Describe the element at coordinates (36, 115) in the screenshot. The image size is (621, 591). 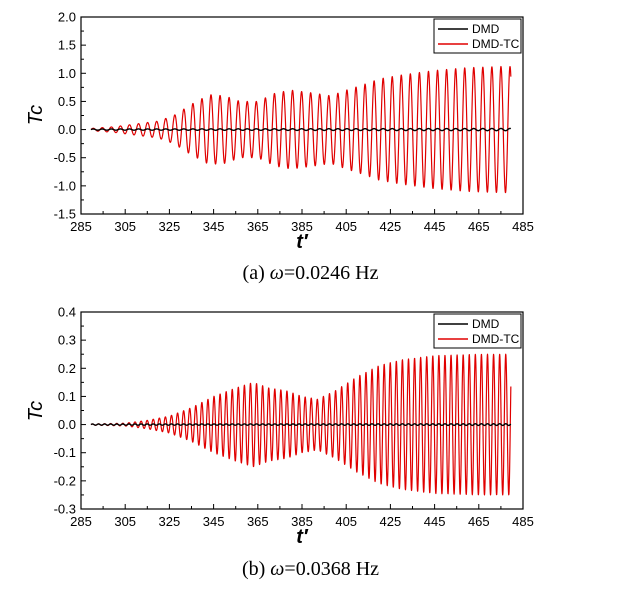
I see `chart-a-y-axis-label: Tc` at that location.